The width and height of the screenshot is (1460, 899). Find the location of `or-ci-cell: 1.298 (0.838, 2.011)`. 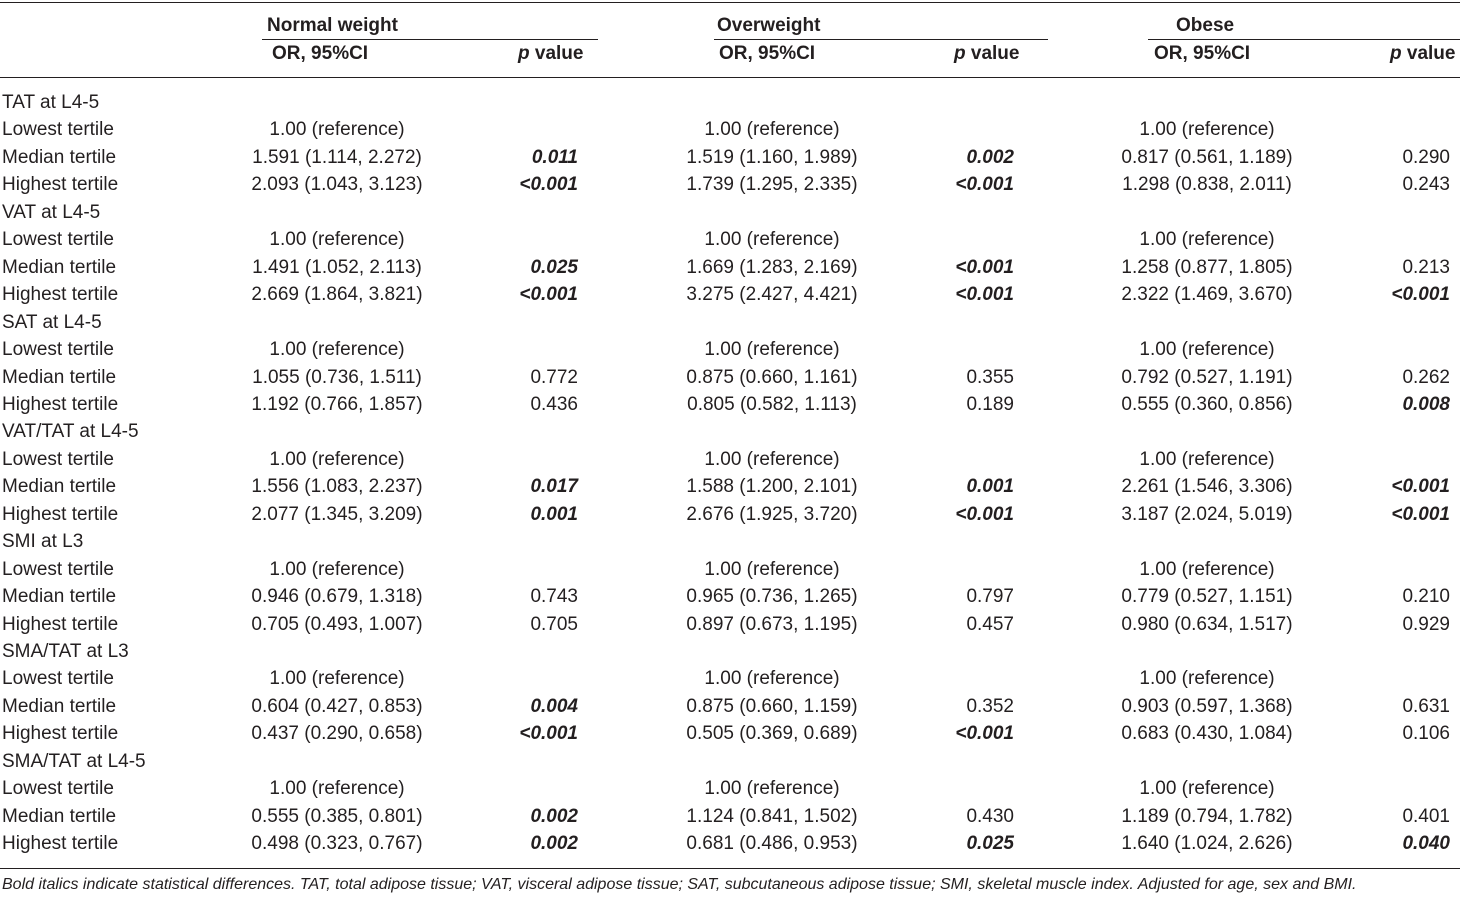

or-ci-cell: 1.298 (0.838, 2.011) is located at coordinates (1207, 185).